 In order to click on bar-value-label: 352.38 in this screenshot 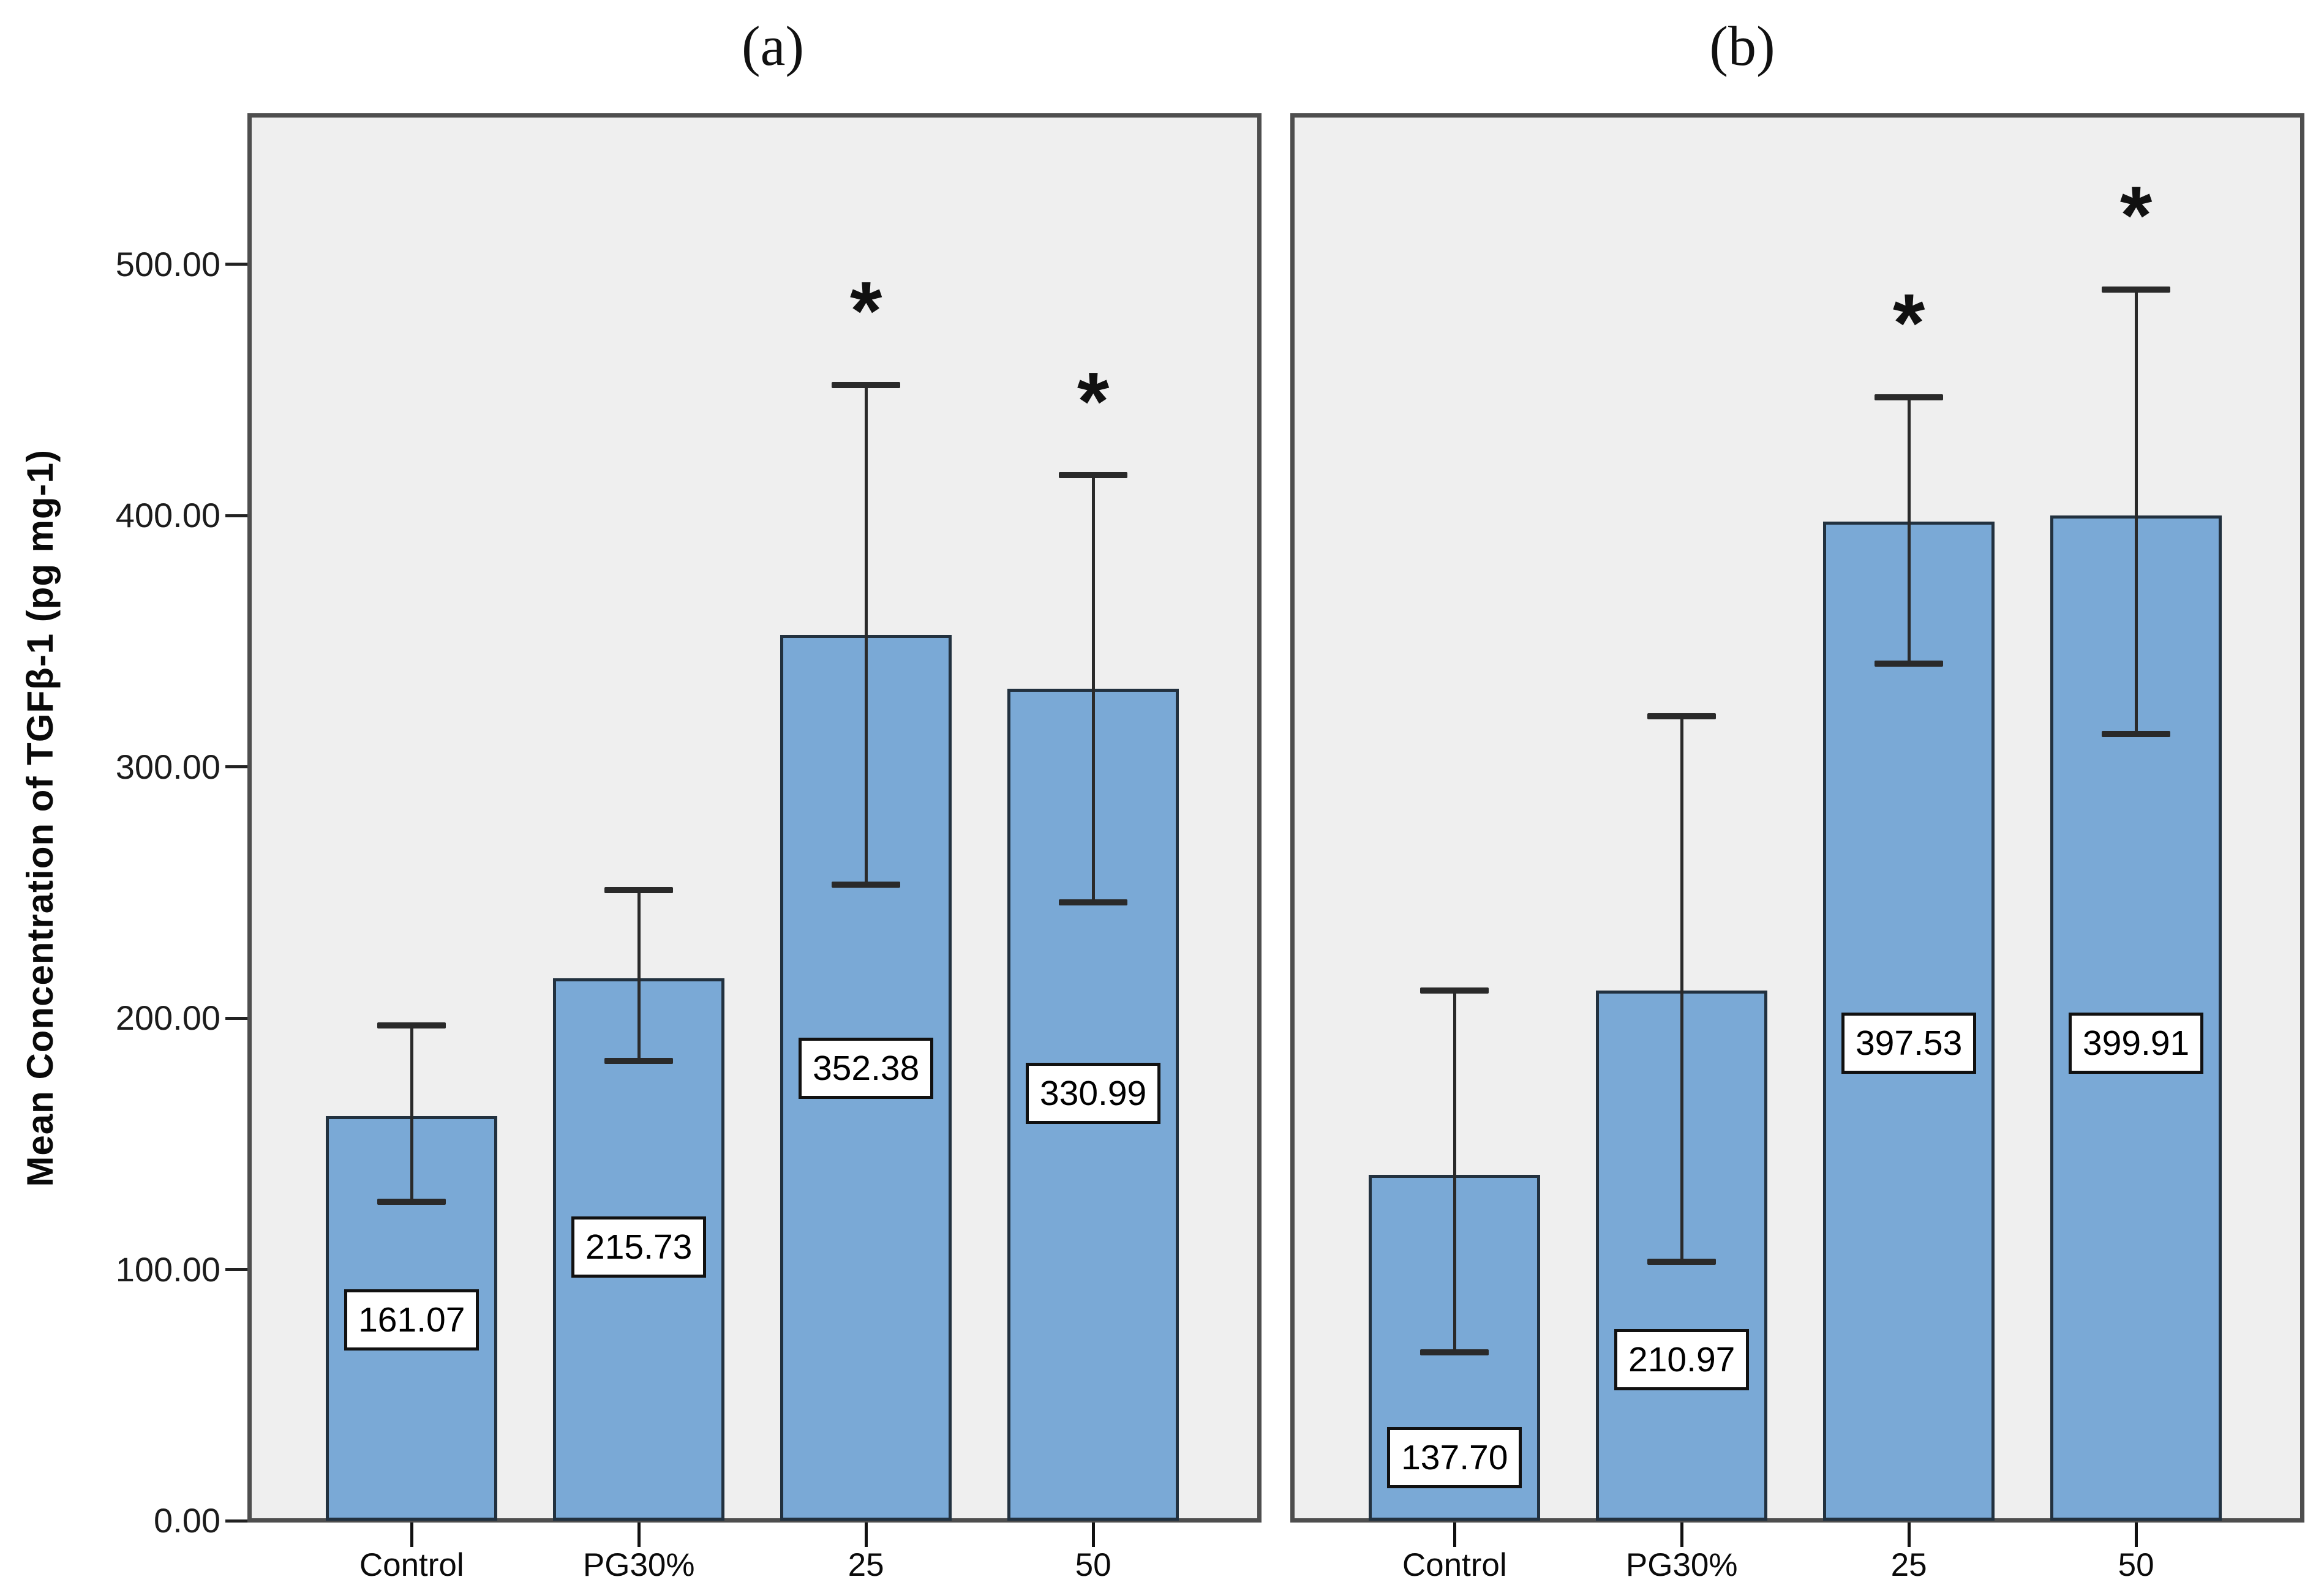, I will do `click(866, 1069)`.